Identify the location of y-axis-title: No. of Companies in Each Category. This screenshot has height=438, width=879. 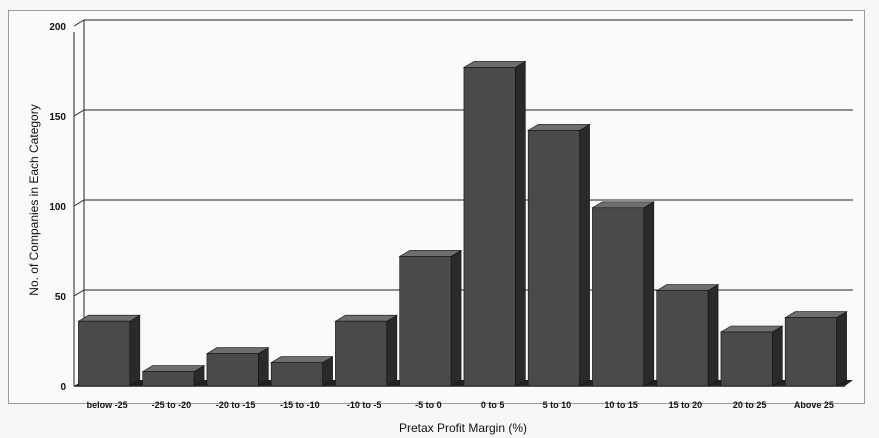
(34, 199).